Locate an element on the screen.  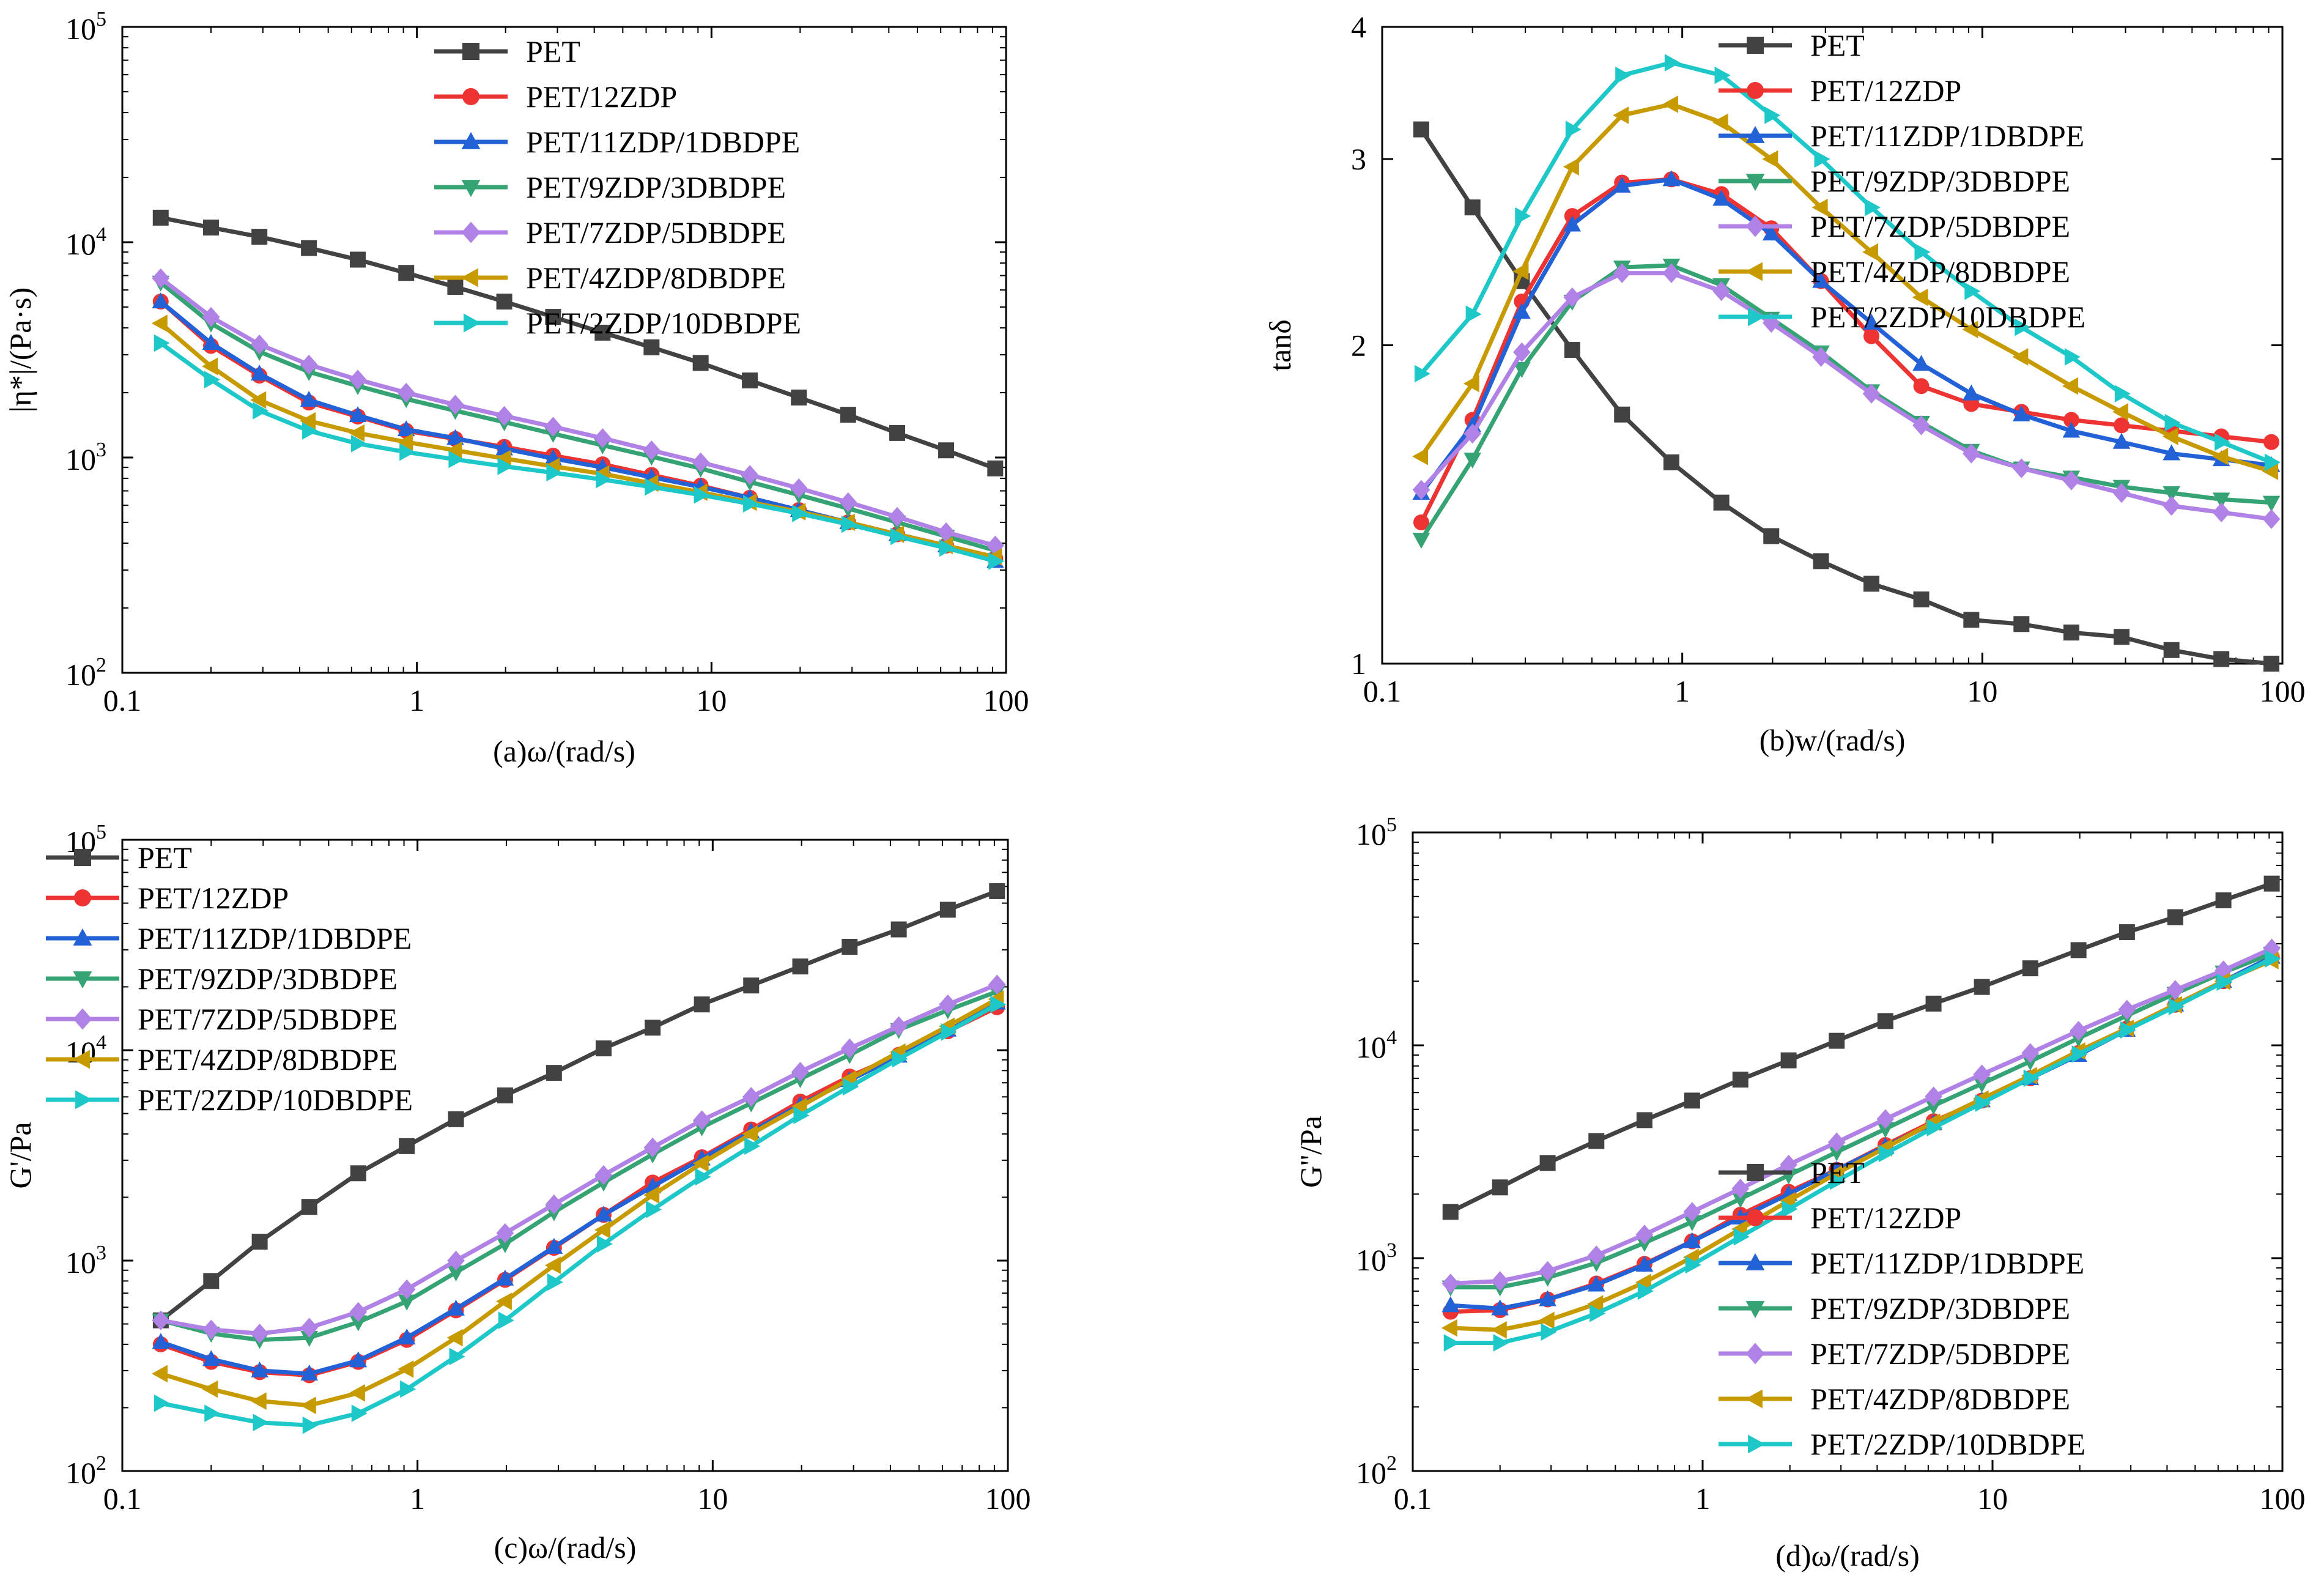
legend-label: PET/9ZDP/3DBDPE is located at coordinates (1940, 181).